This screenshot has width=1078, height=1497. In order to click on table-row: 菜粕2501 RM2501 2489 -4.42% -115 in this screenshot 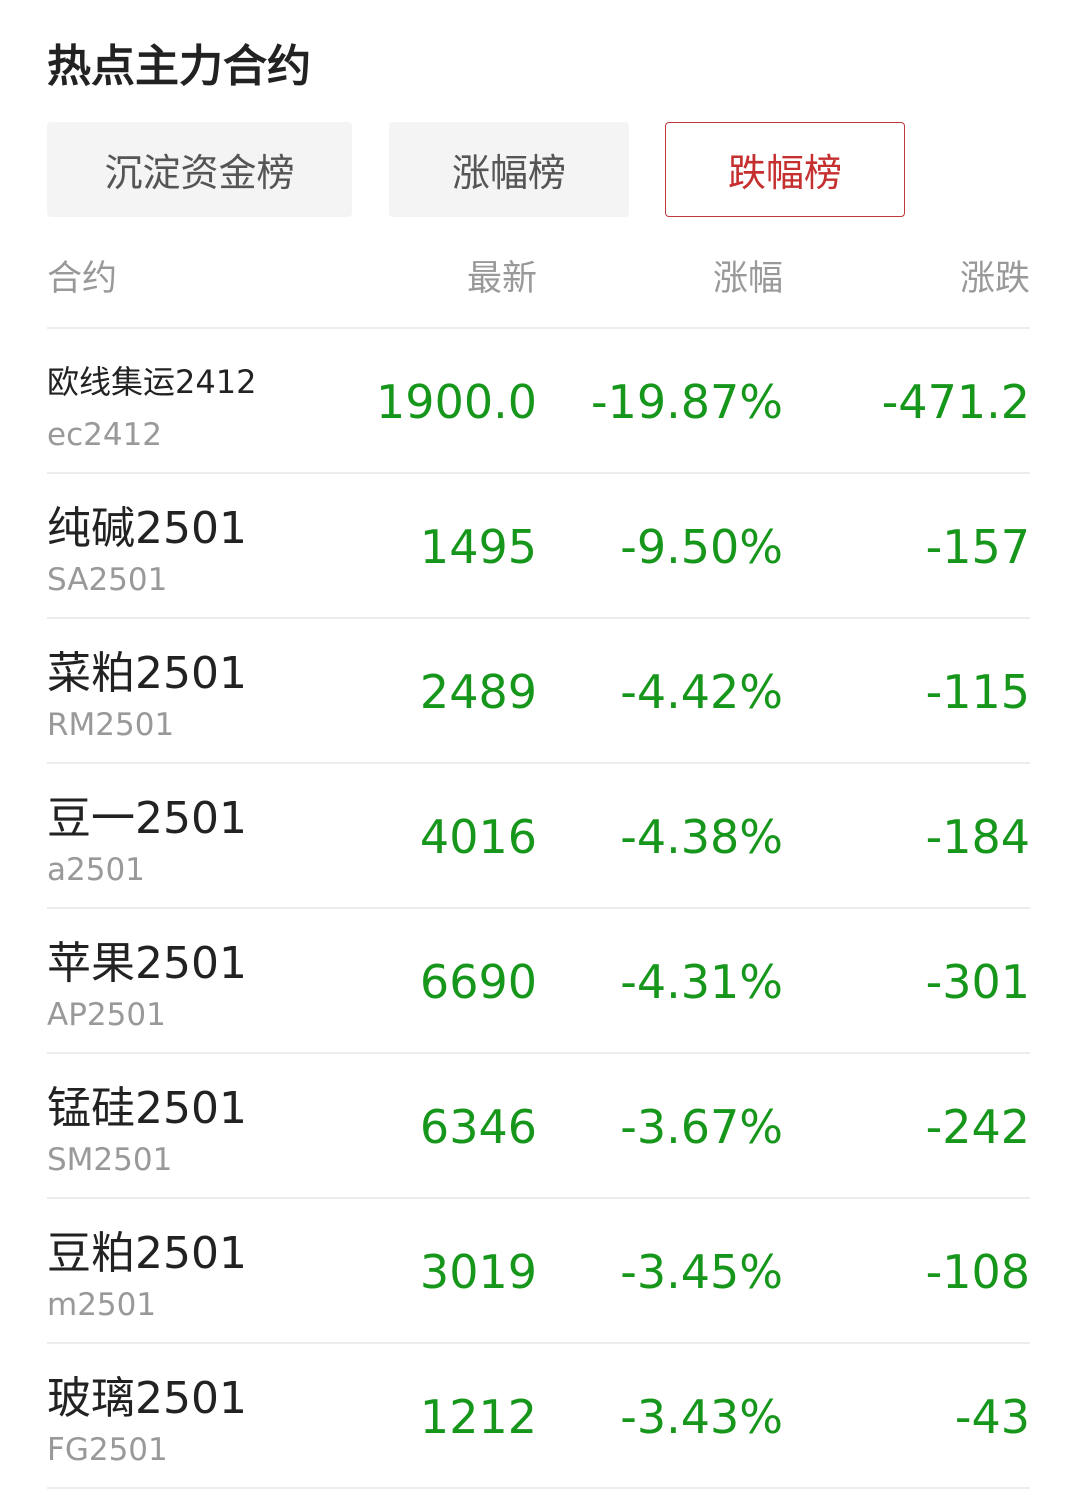, I will do `click(539, 689)`.